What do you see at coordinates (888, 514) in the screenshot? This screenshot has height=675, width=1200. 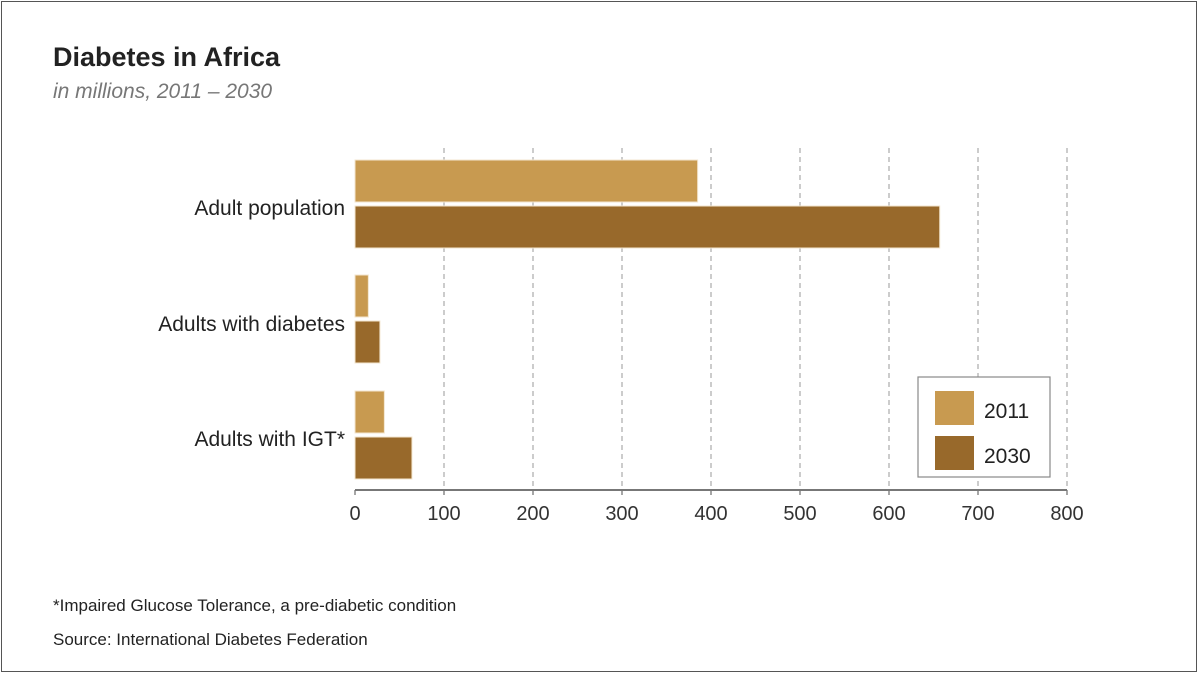 I see `x-tick-label: 600` at bounding box center [888, 514].